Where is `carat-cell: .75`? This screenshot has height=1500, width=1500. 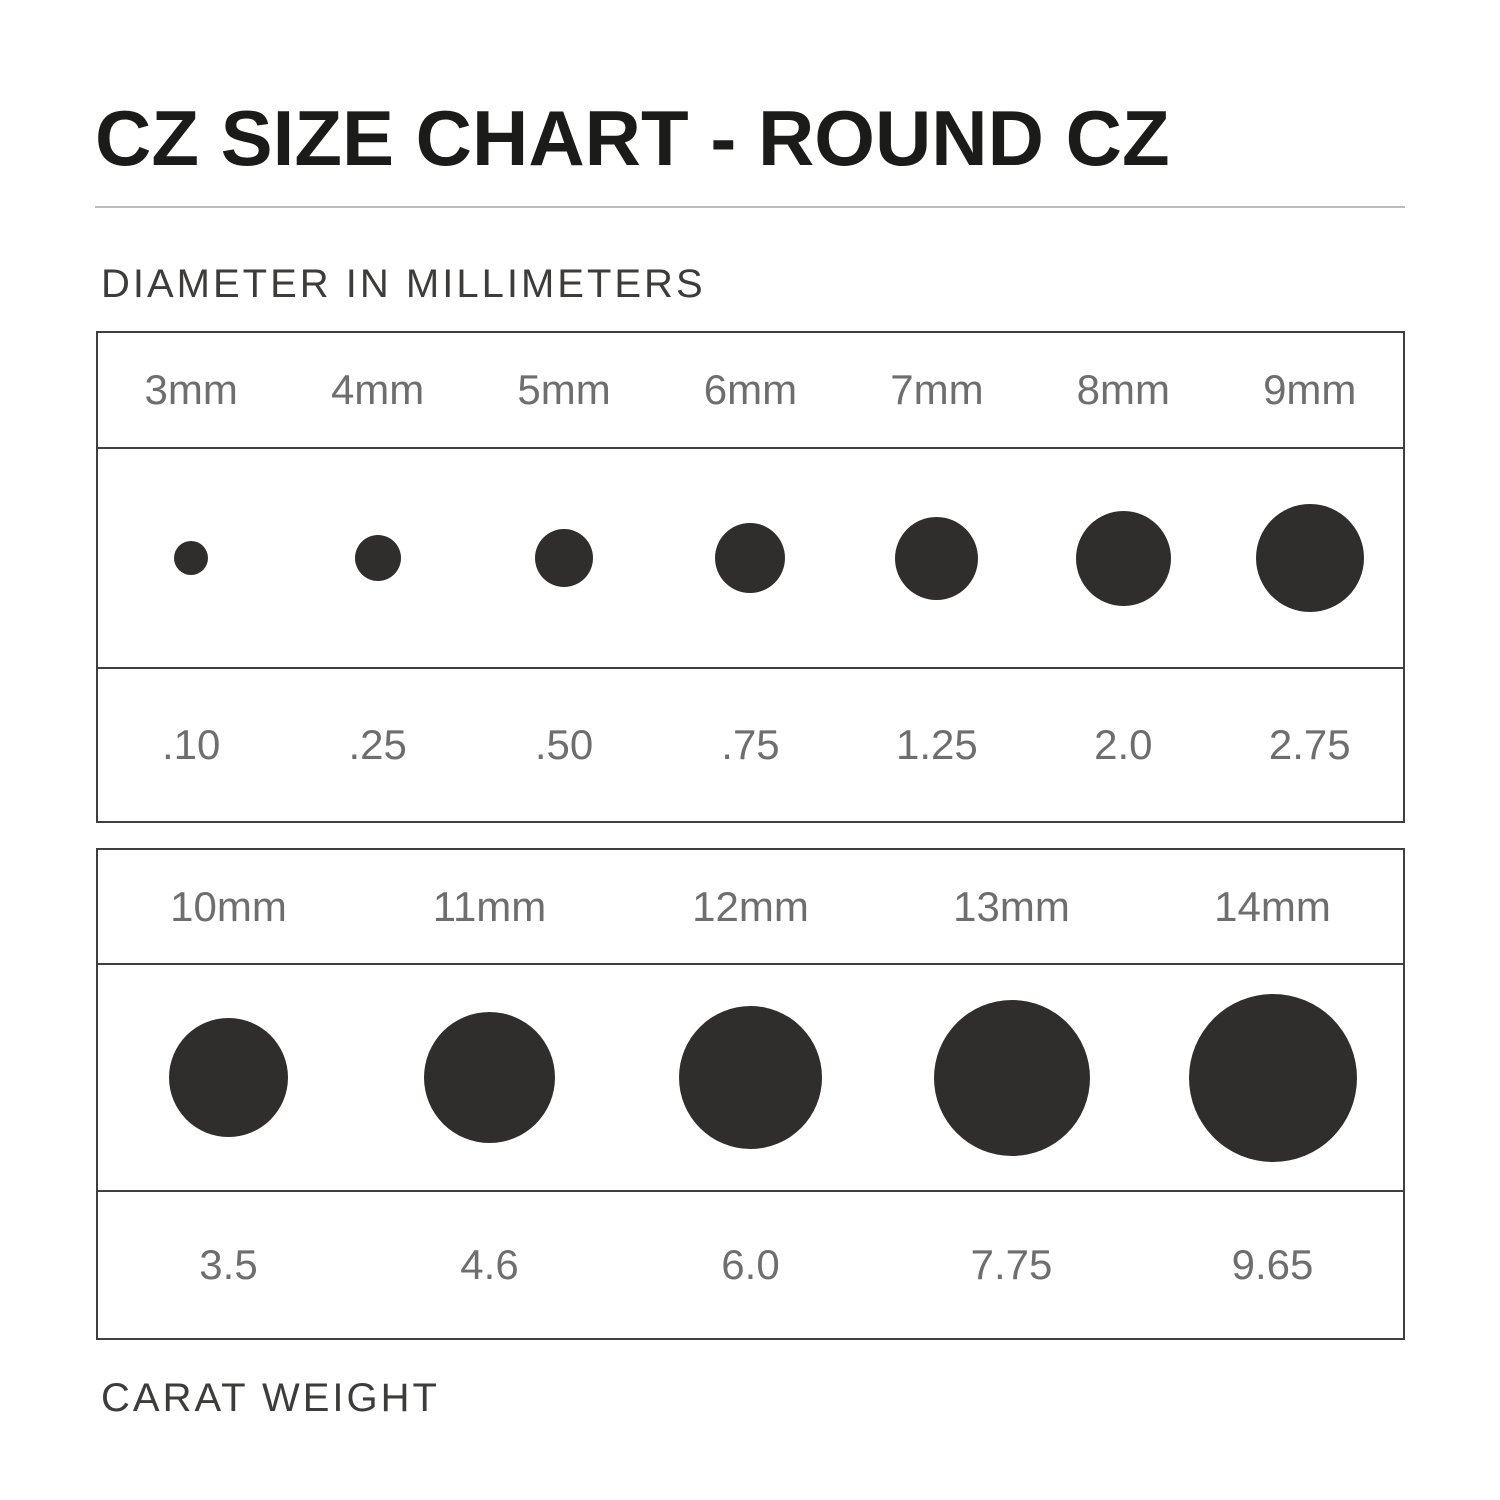
carat-cell: .75 is located at coordinates (750, 745).